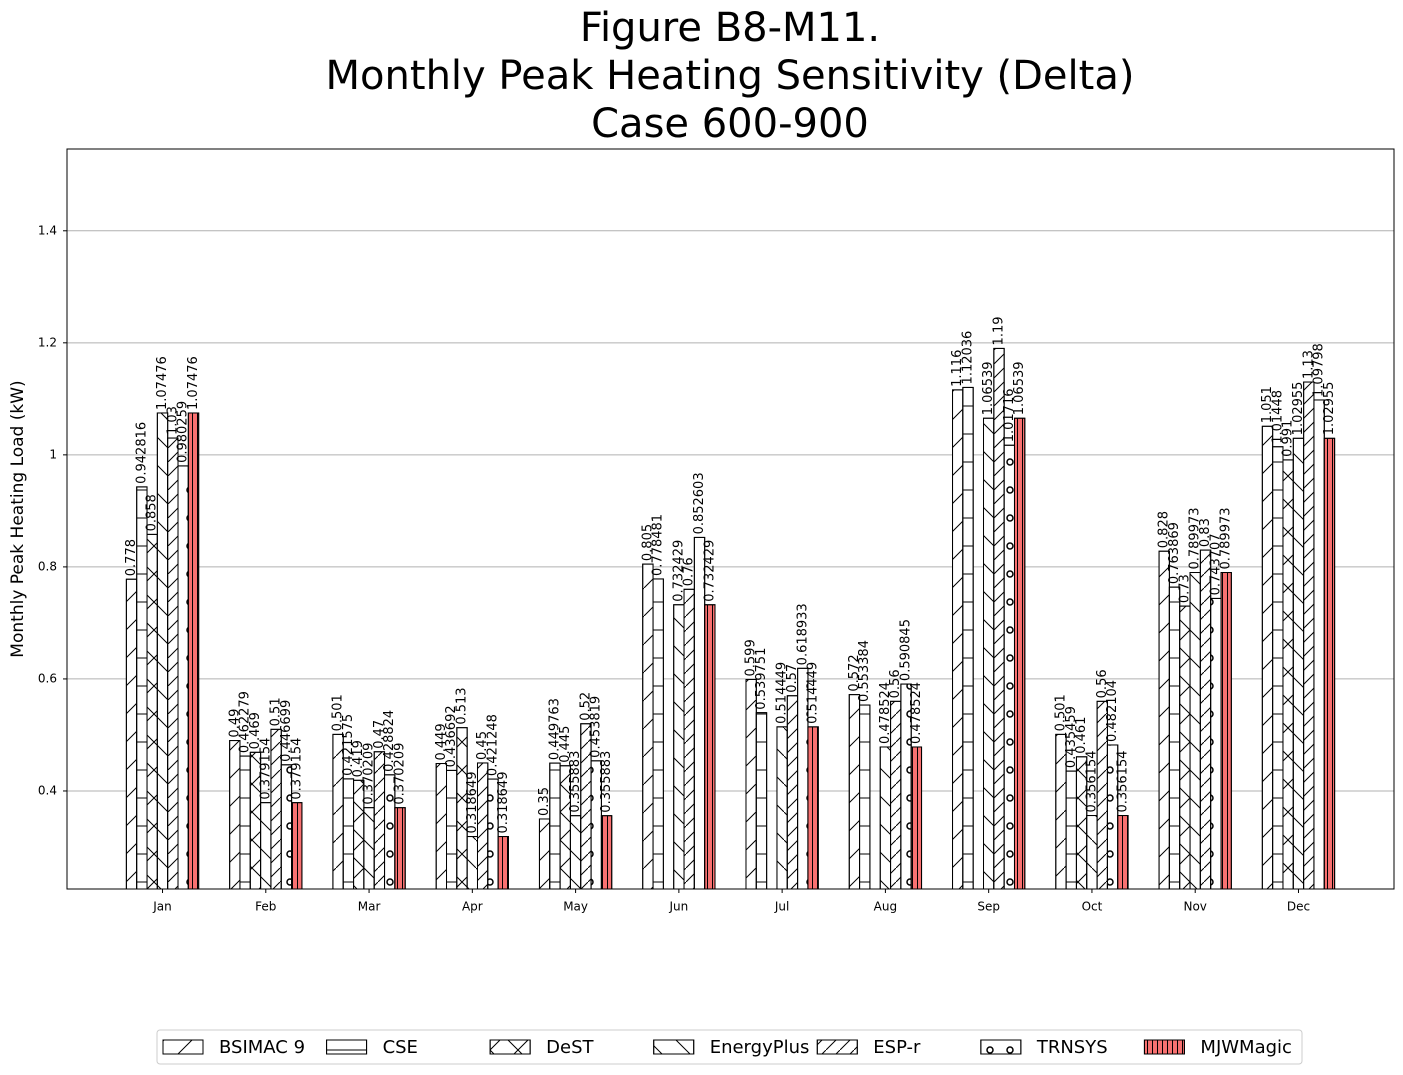 The image size is (1403, 1075). I want to click on x-tick-label: Feb, so click(265, 907).